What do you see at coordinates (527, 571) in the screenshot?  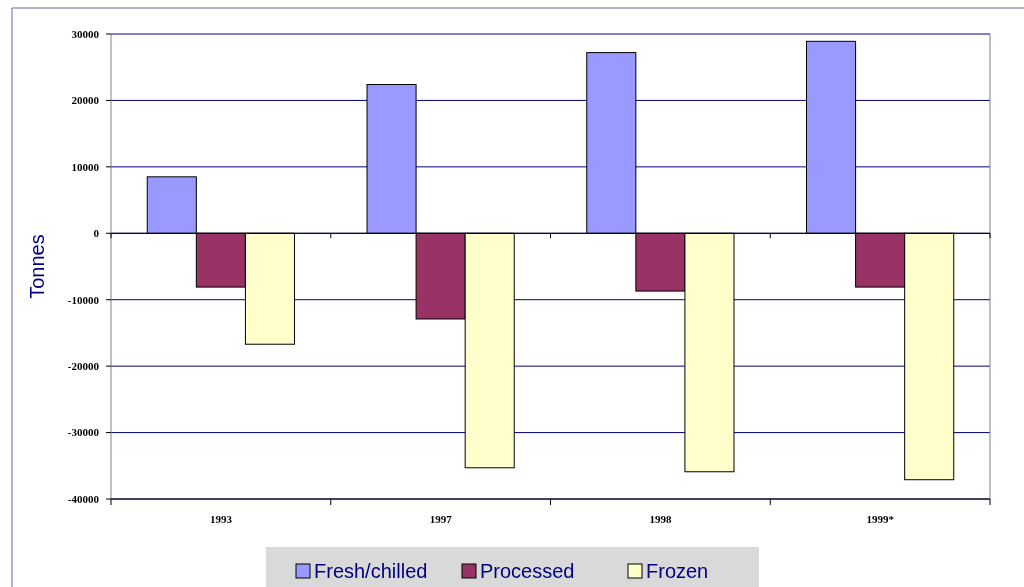 I see `legend-label: Processed` at bounding box center [527, 571].